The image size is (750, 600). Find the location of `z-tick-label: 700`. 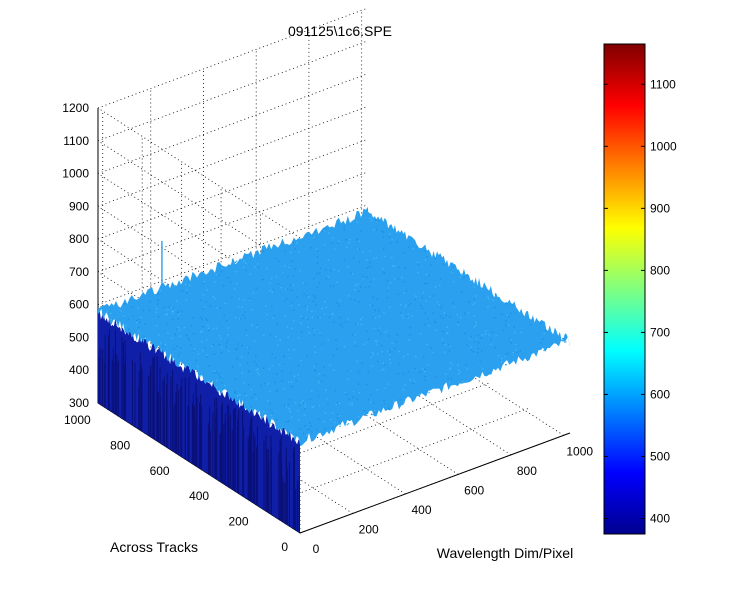

z-tick-label: 700 is located at coordinates (79, 272).